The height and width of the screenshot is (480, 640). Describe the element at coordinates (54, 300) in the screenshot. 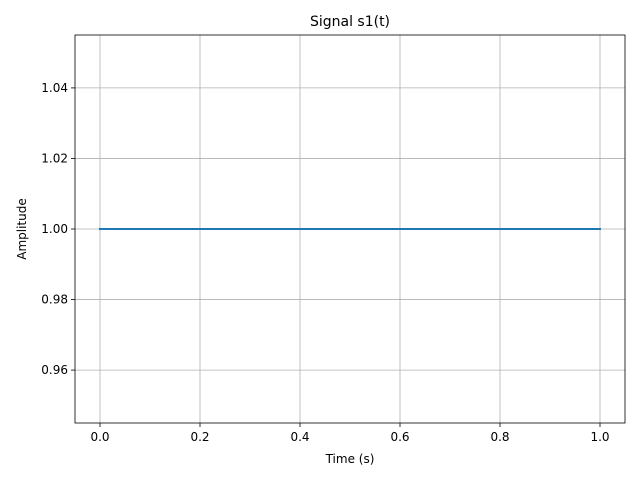

I see `y-tick-label: 0.98` at that location.